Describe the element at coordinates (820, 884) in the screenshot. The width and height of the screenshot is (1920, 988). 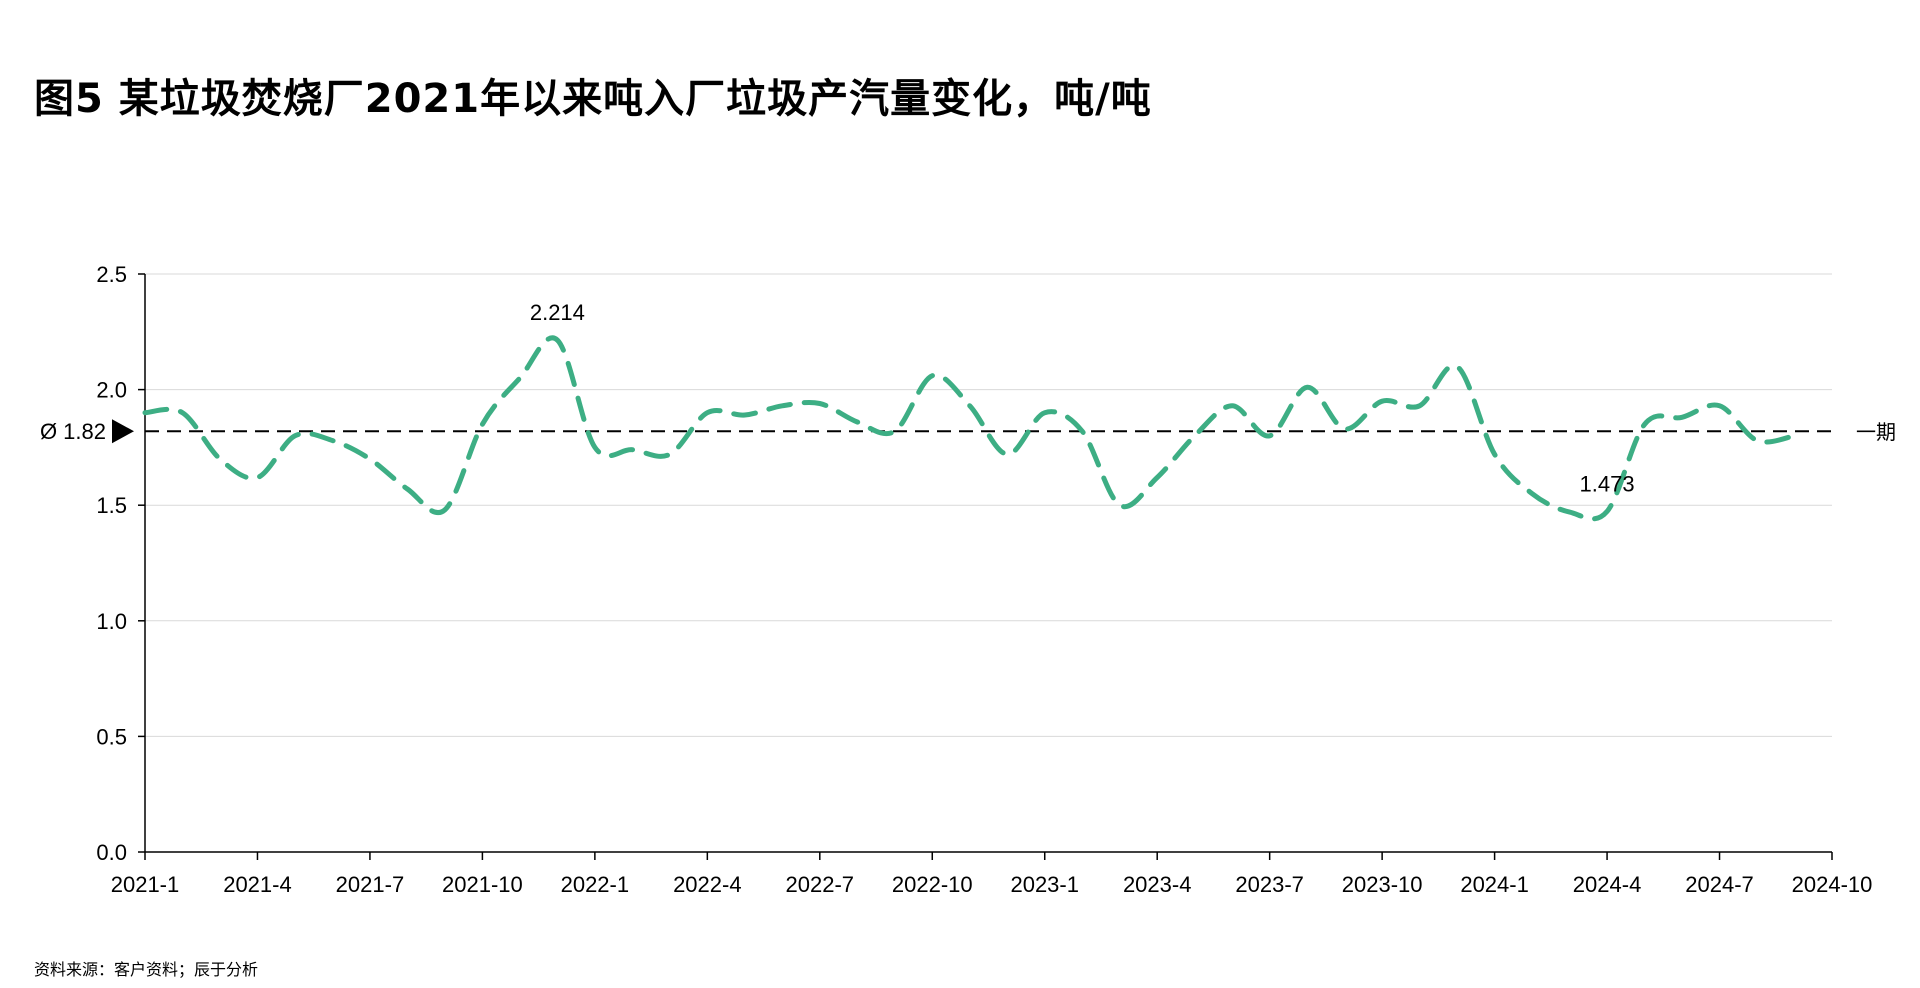
I see `x-tick-label: 2022-7` at that location.